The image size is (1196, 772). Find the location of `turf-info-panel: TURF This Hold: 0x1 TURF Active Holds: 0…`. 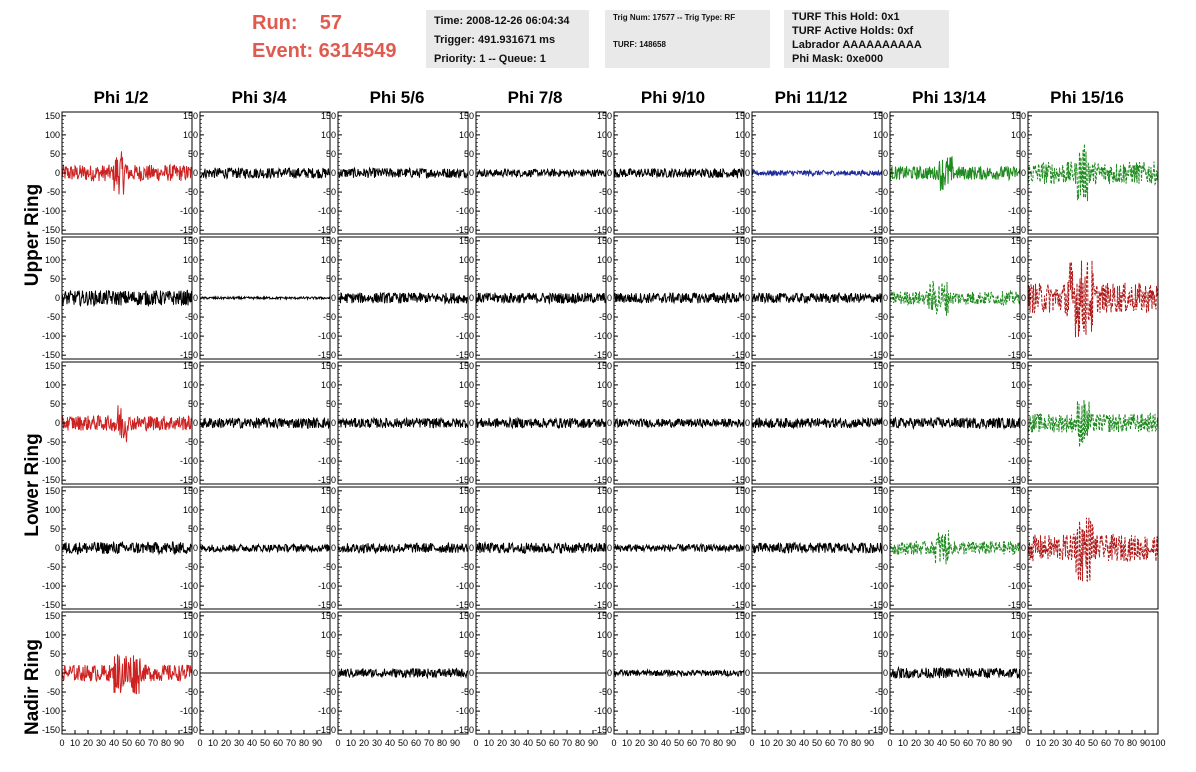

turf-info-panel: TURF This Hold: 0x1 TURF Active Holds: 0… is located at coordinates (866, 39).